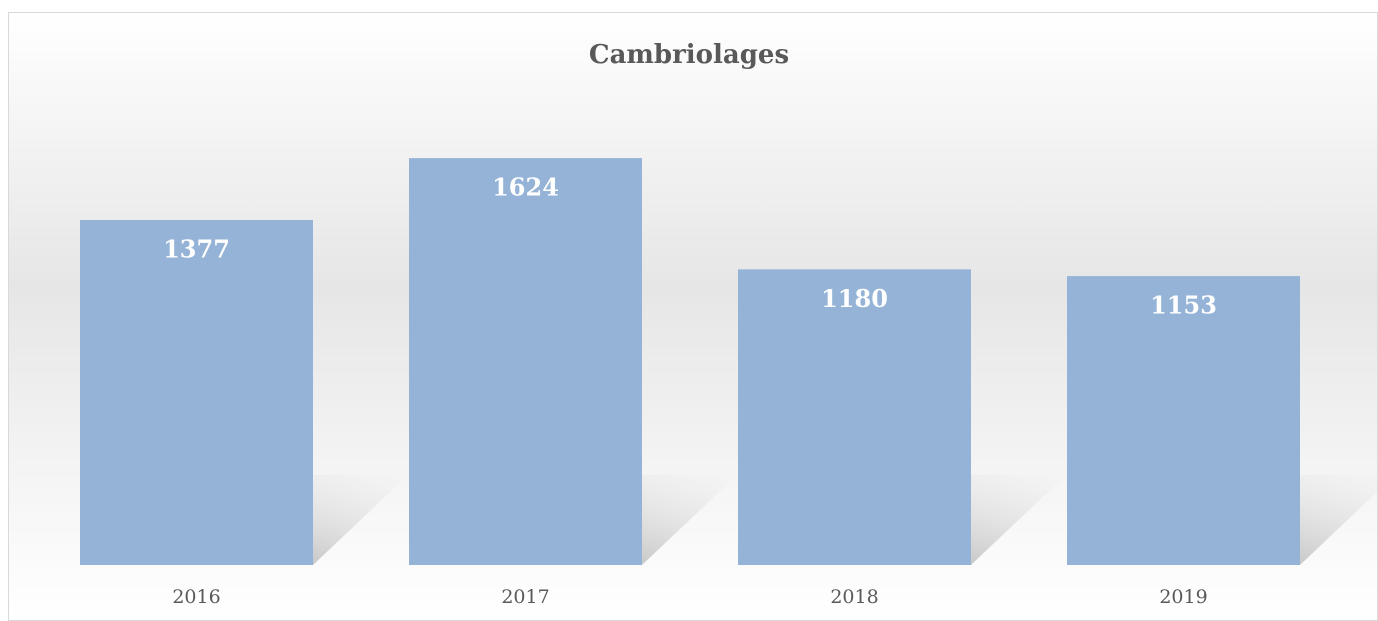  What do you see at coordinates (196, 248) in the screenshot?
I see `data-label: 1377` at bounding box center [196, 248].